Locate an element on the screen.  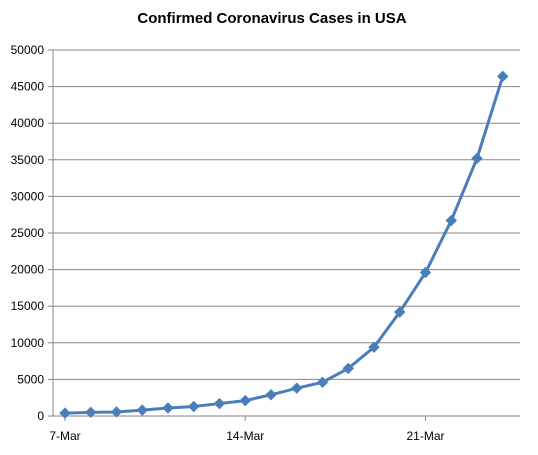
chart-title: Confirmed Coronavirus Cases in USA is located at coordinates (271, 18).